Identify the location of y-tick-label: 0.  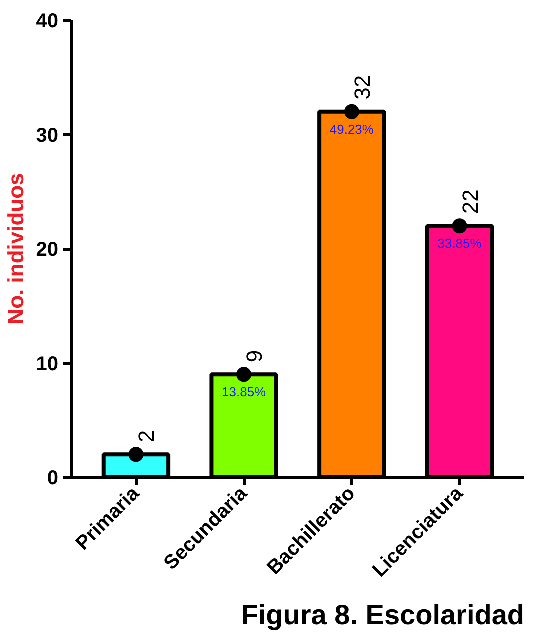
(52, 479).